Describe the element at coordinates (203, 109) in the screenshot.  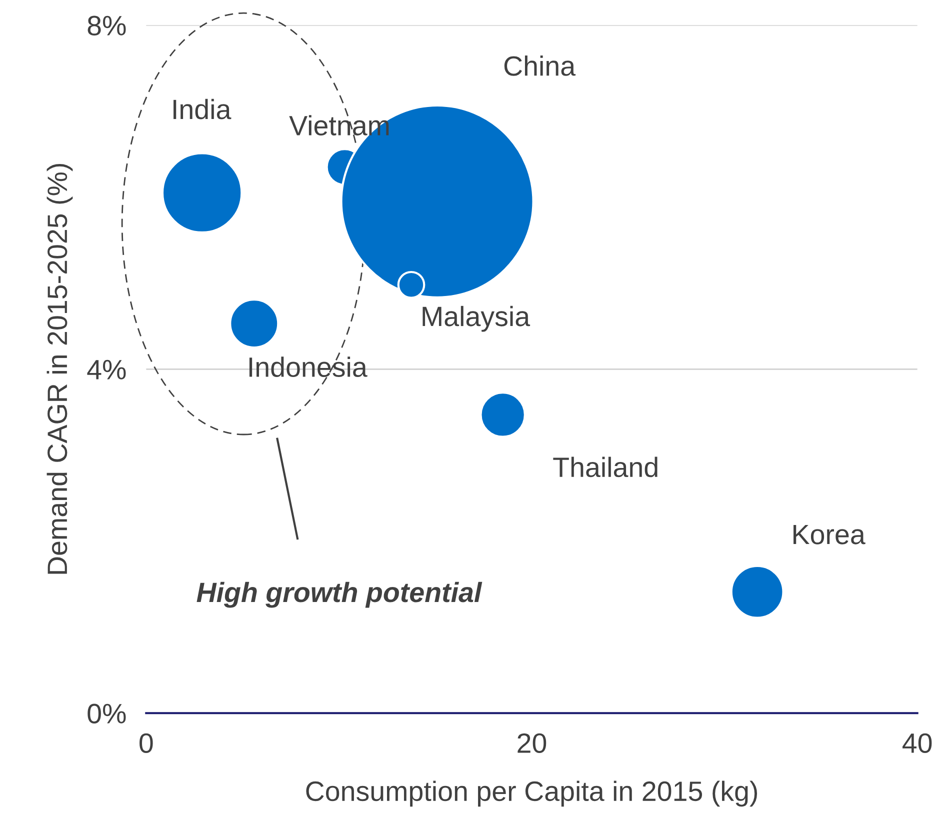
I see `series-label: India` at that location.